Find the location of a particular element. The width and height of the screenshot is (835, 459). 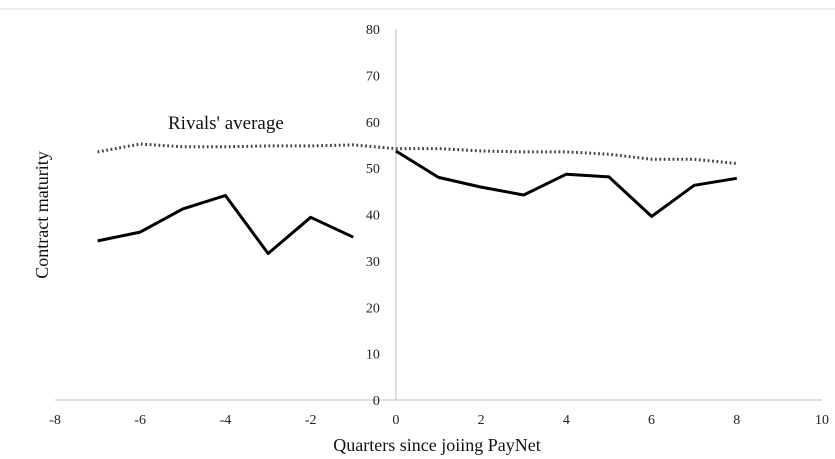

y-tick-label: 0 is located at coordinates (376, 401).